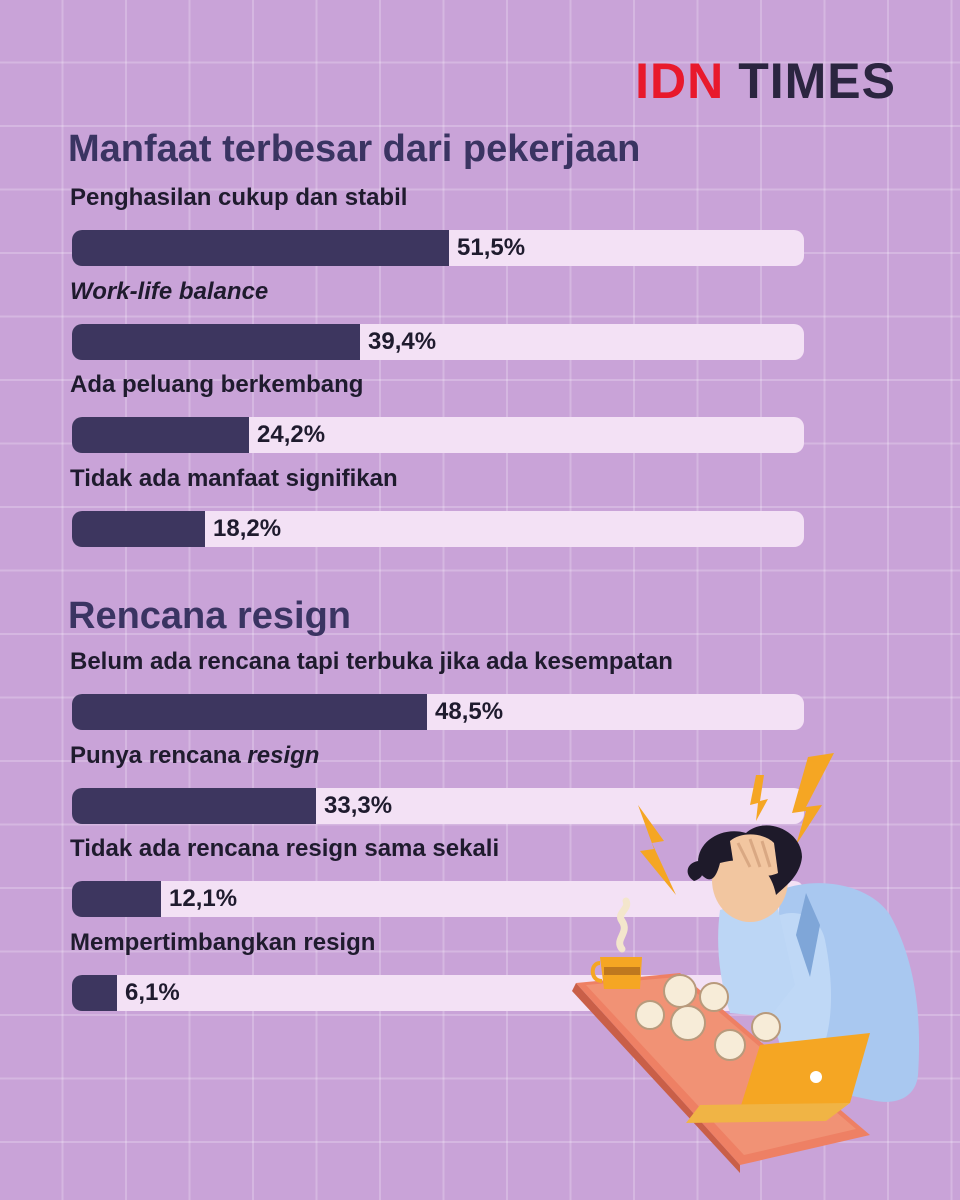  Describe the element at coordinates (203, 898) in the screenshot. I see `bar-value-label: 12,1%` at that location.